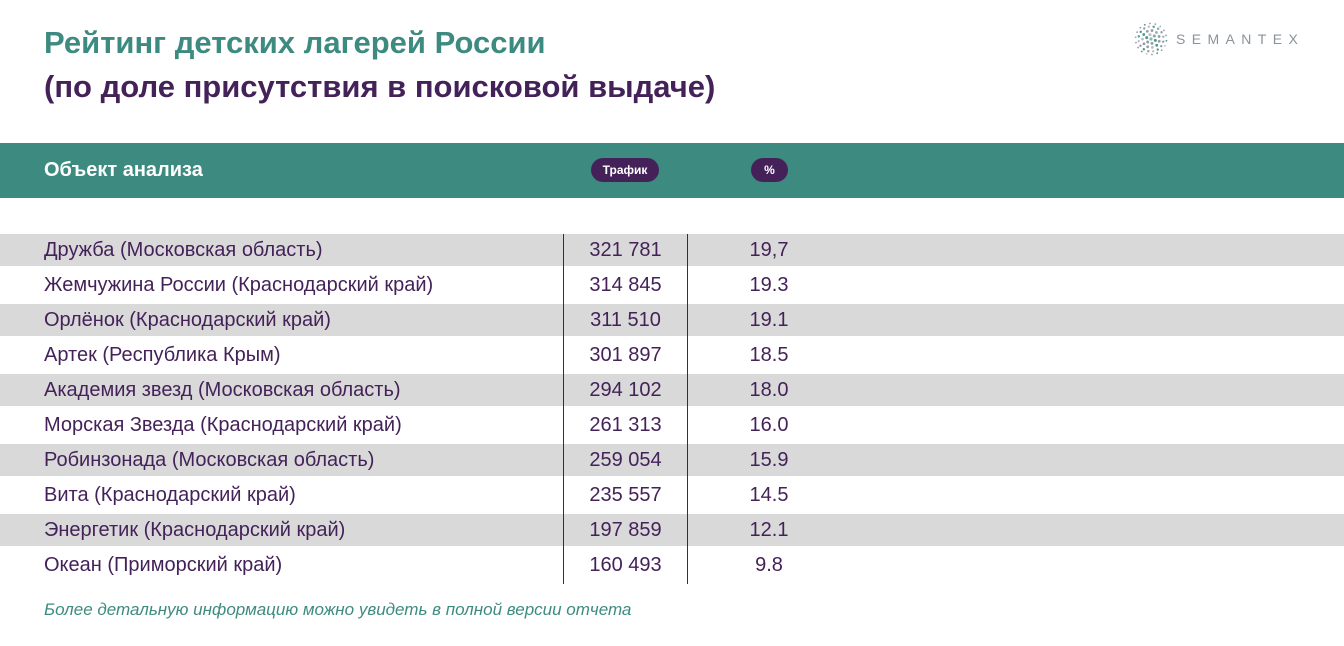  What do you see at coordinates (1151, 39) in the screenshot?
I see `dot-cluster-icon` at bounding box center [1151, 39].